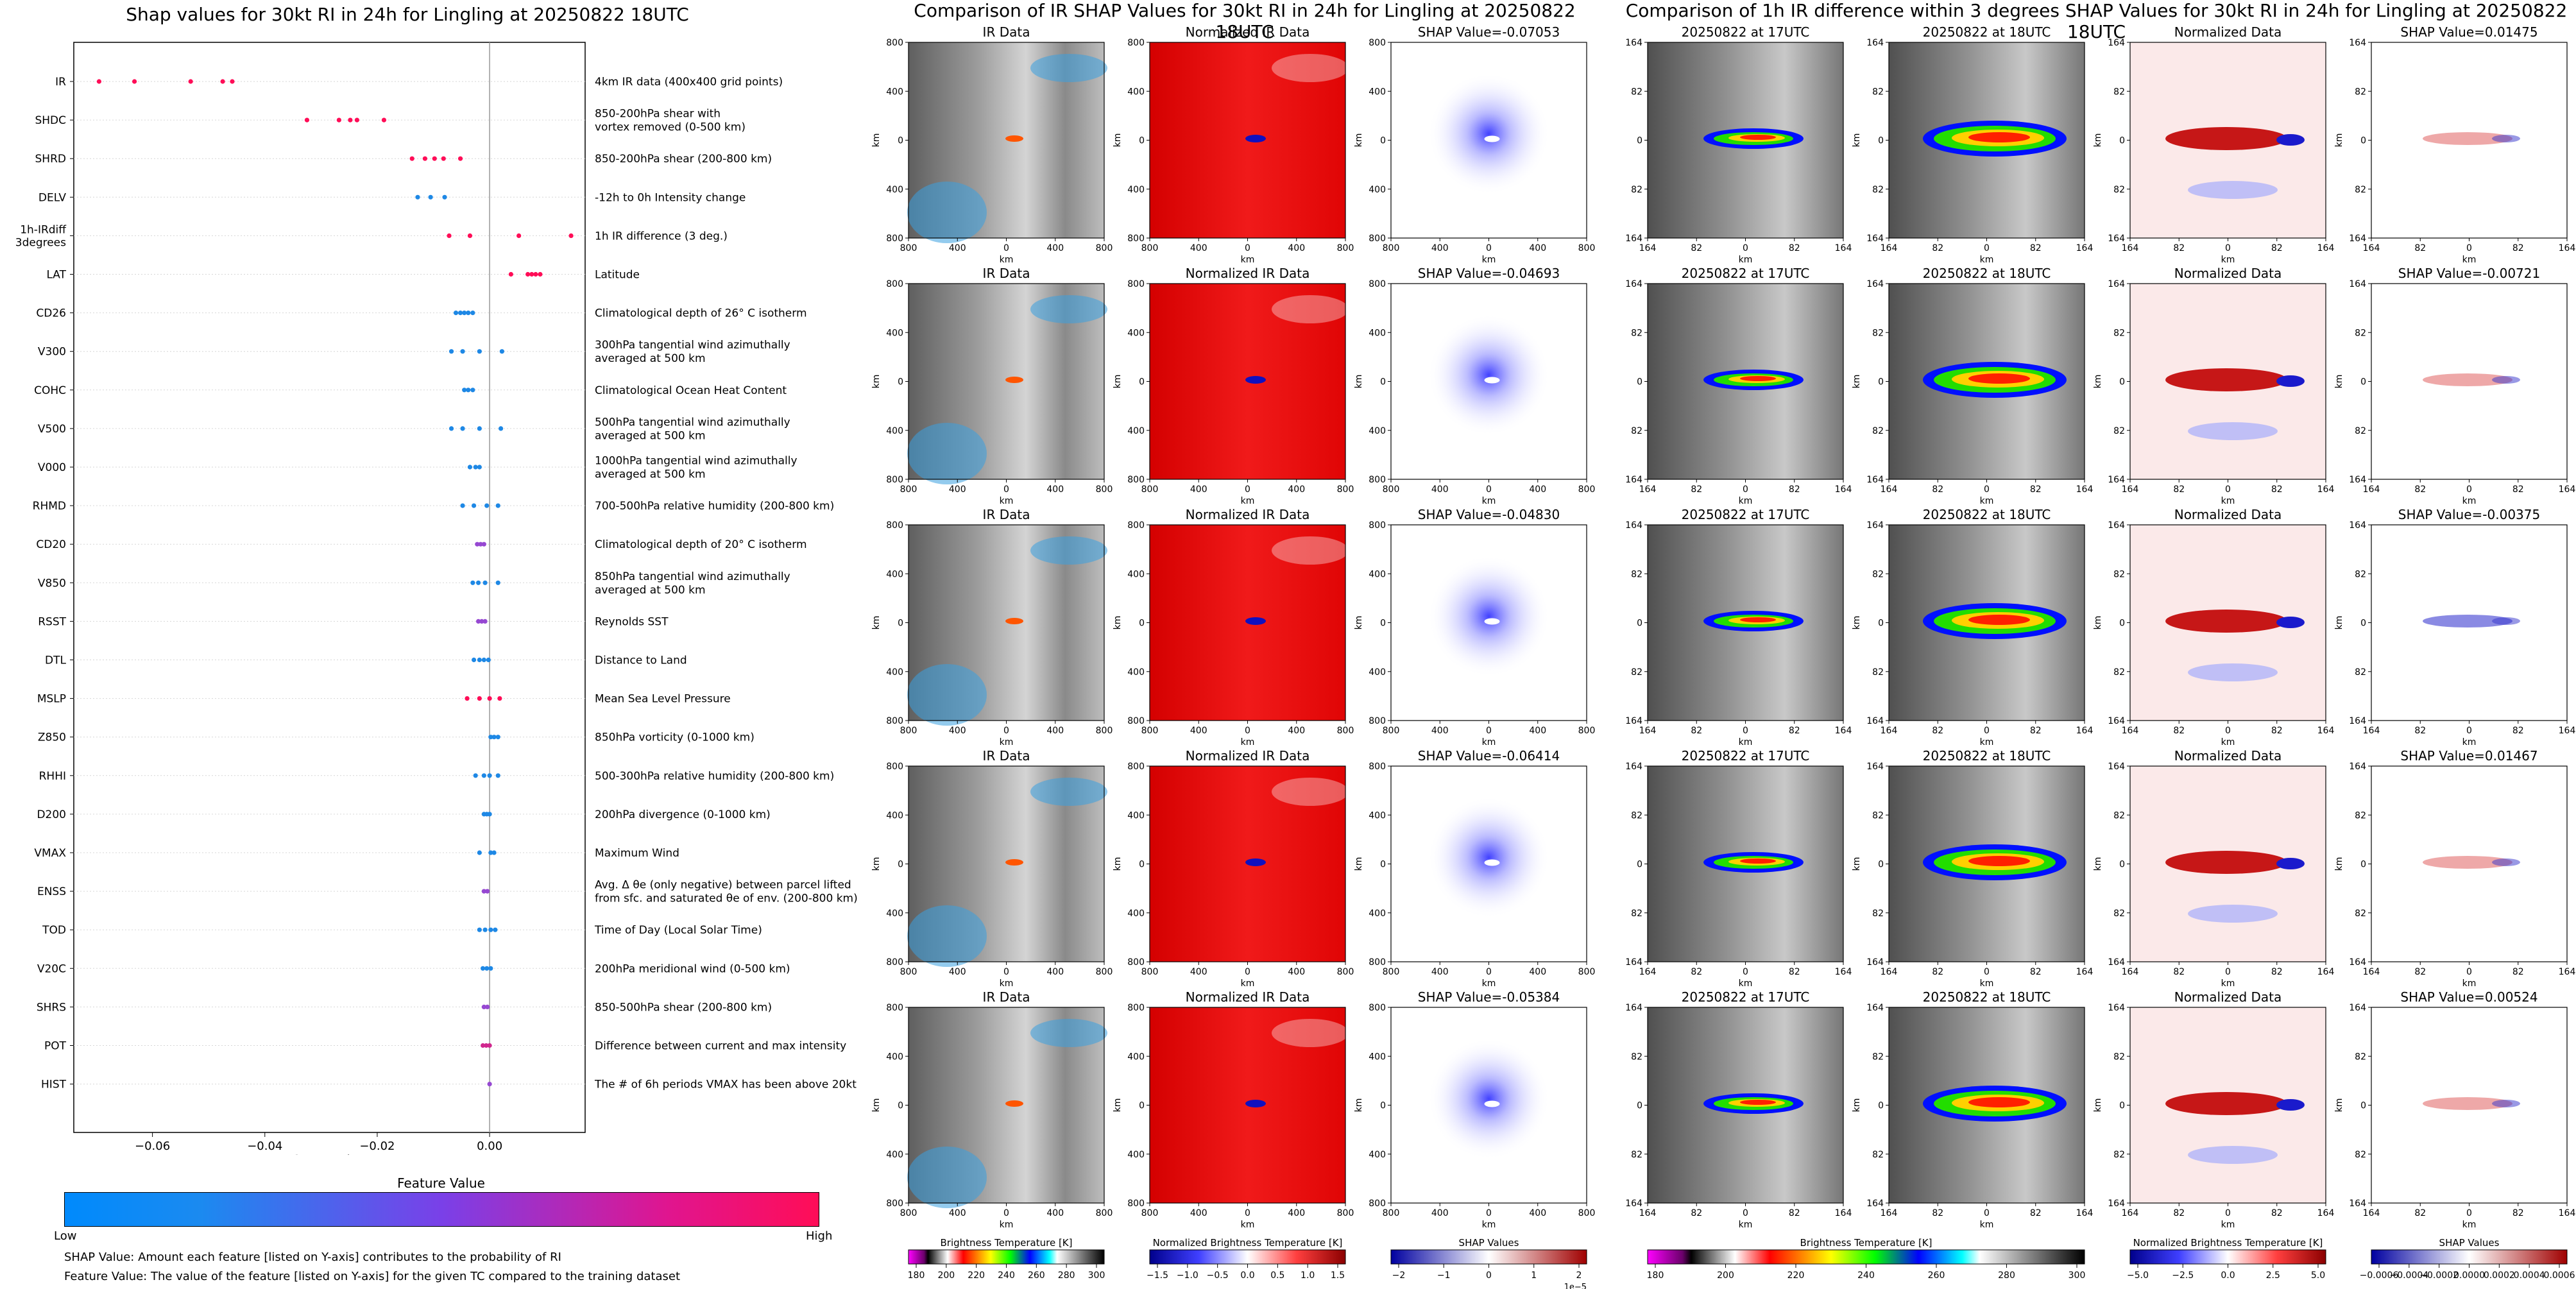 This screenshot has width=2576, height=1289. I want to click on x-axis-label: SHAP Value, so click(329, 1153).